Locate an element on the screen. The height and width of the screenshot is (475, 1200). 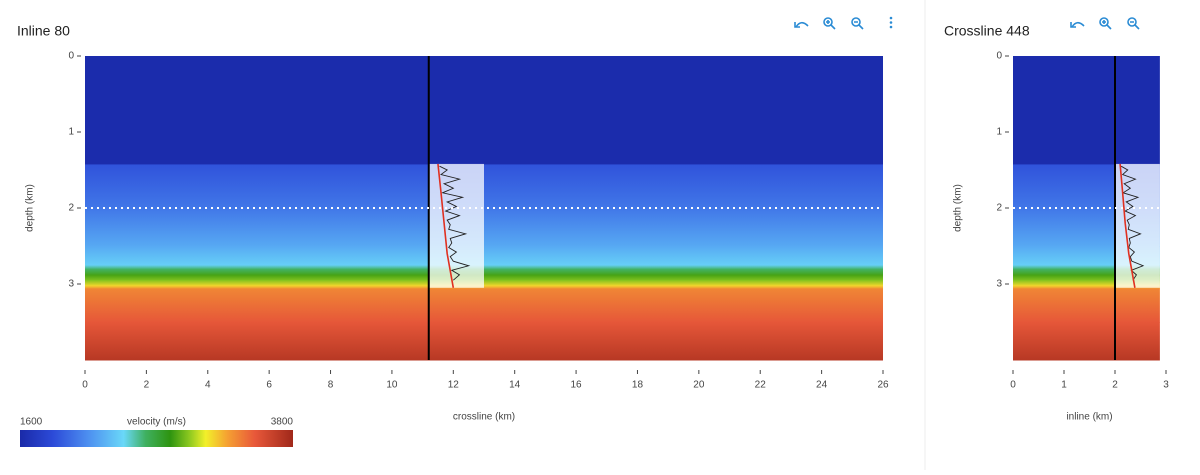
x-tick-label: 26 is located at coordinates (883, 385).